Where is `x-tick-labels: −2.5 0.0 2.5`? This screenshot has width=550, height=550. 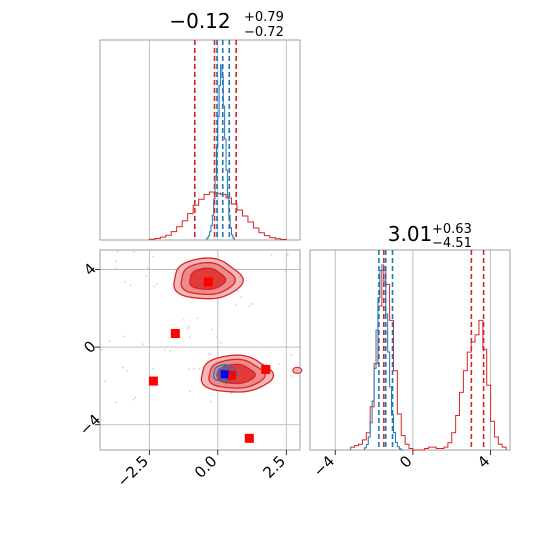
x-tick-labels: −2.5 0.0 2.5 is located at coordinates (201, 470).